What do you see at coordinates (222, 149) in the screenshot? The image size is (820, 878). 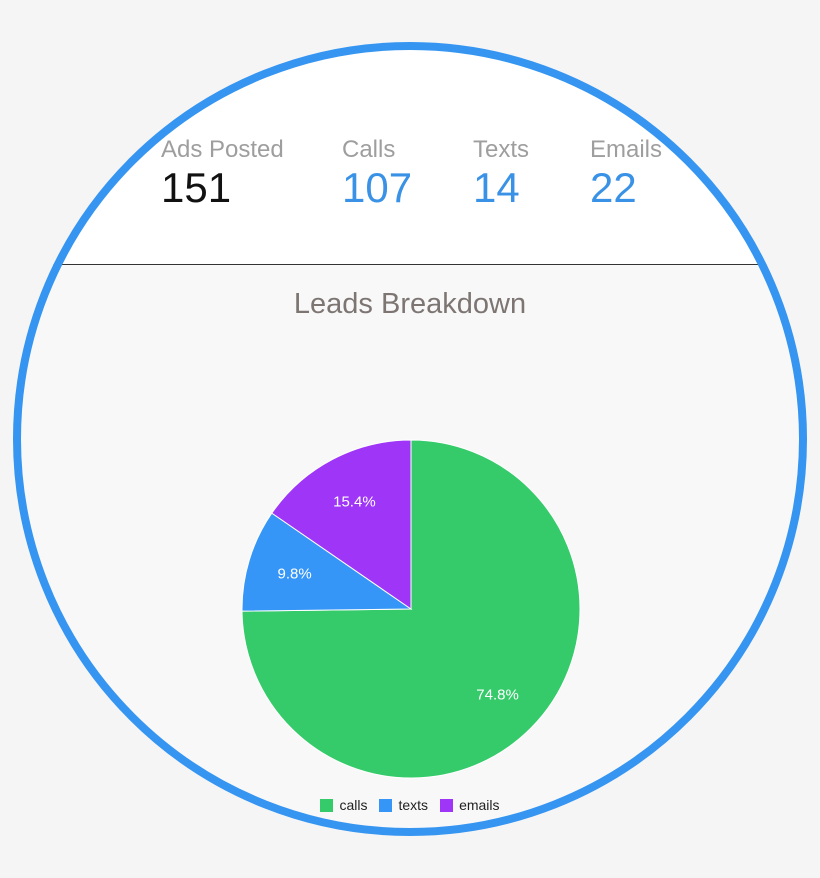 I see `stat-label: Ads Posted` at bounding box center [222, 149].